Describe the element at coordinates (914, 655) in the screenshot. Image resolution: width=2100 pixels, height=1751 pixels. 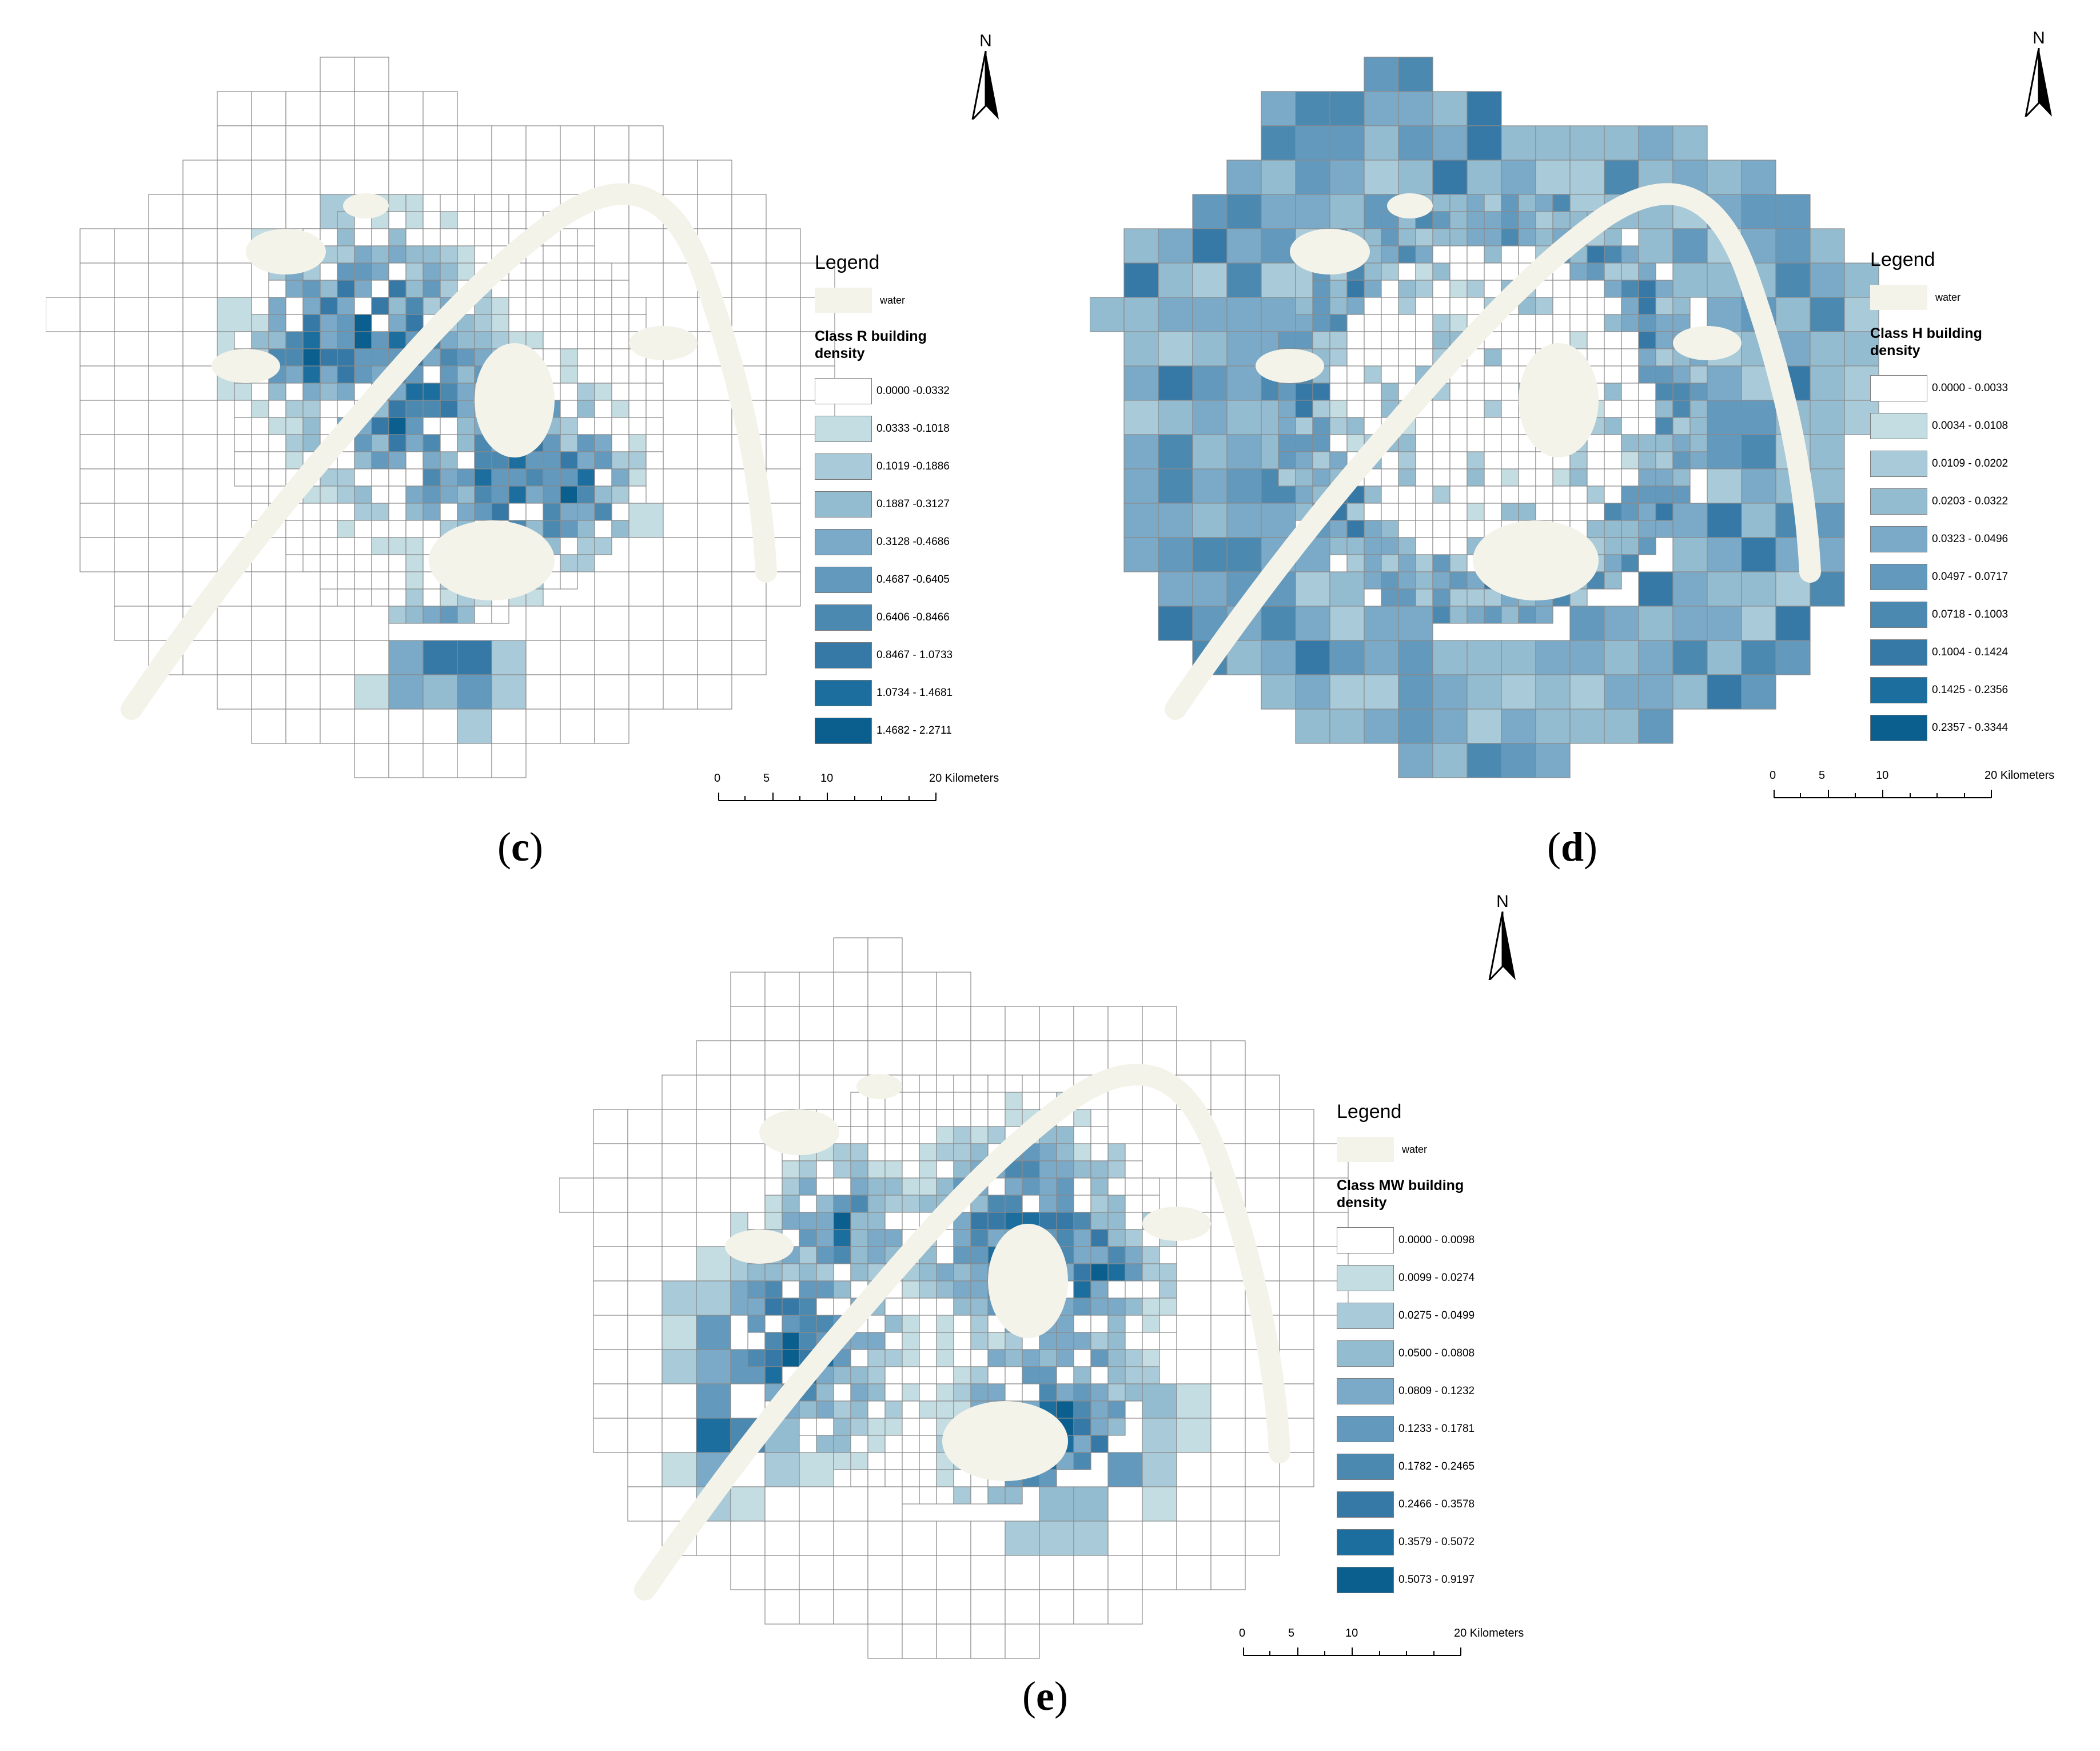
I see `legend-class-label: 0.8467 - 1.0733` at that location.